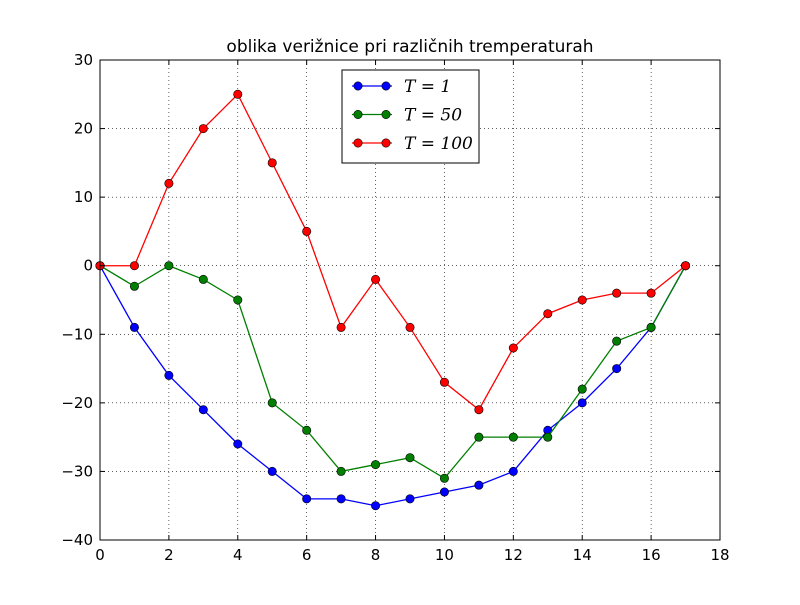 The width and height of the screenshot is (800, 605). What do you see at coordinates (77, 334) in the screenshot?
I see `y-tick-label: −10` at bounding box center [77, 334].